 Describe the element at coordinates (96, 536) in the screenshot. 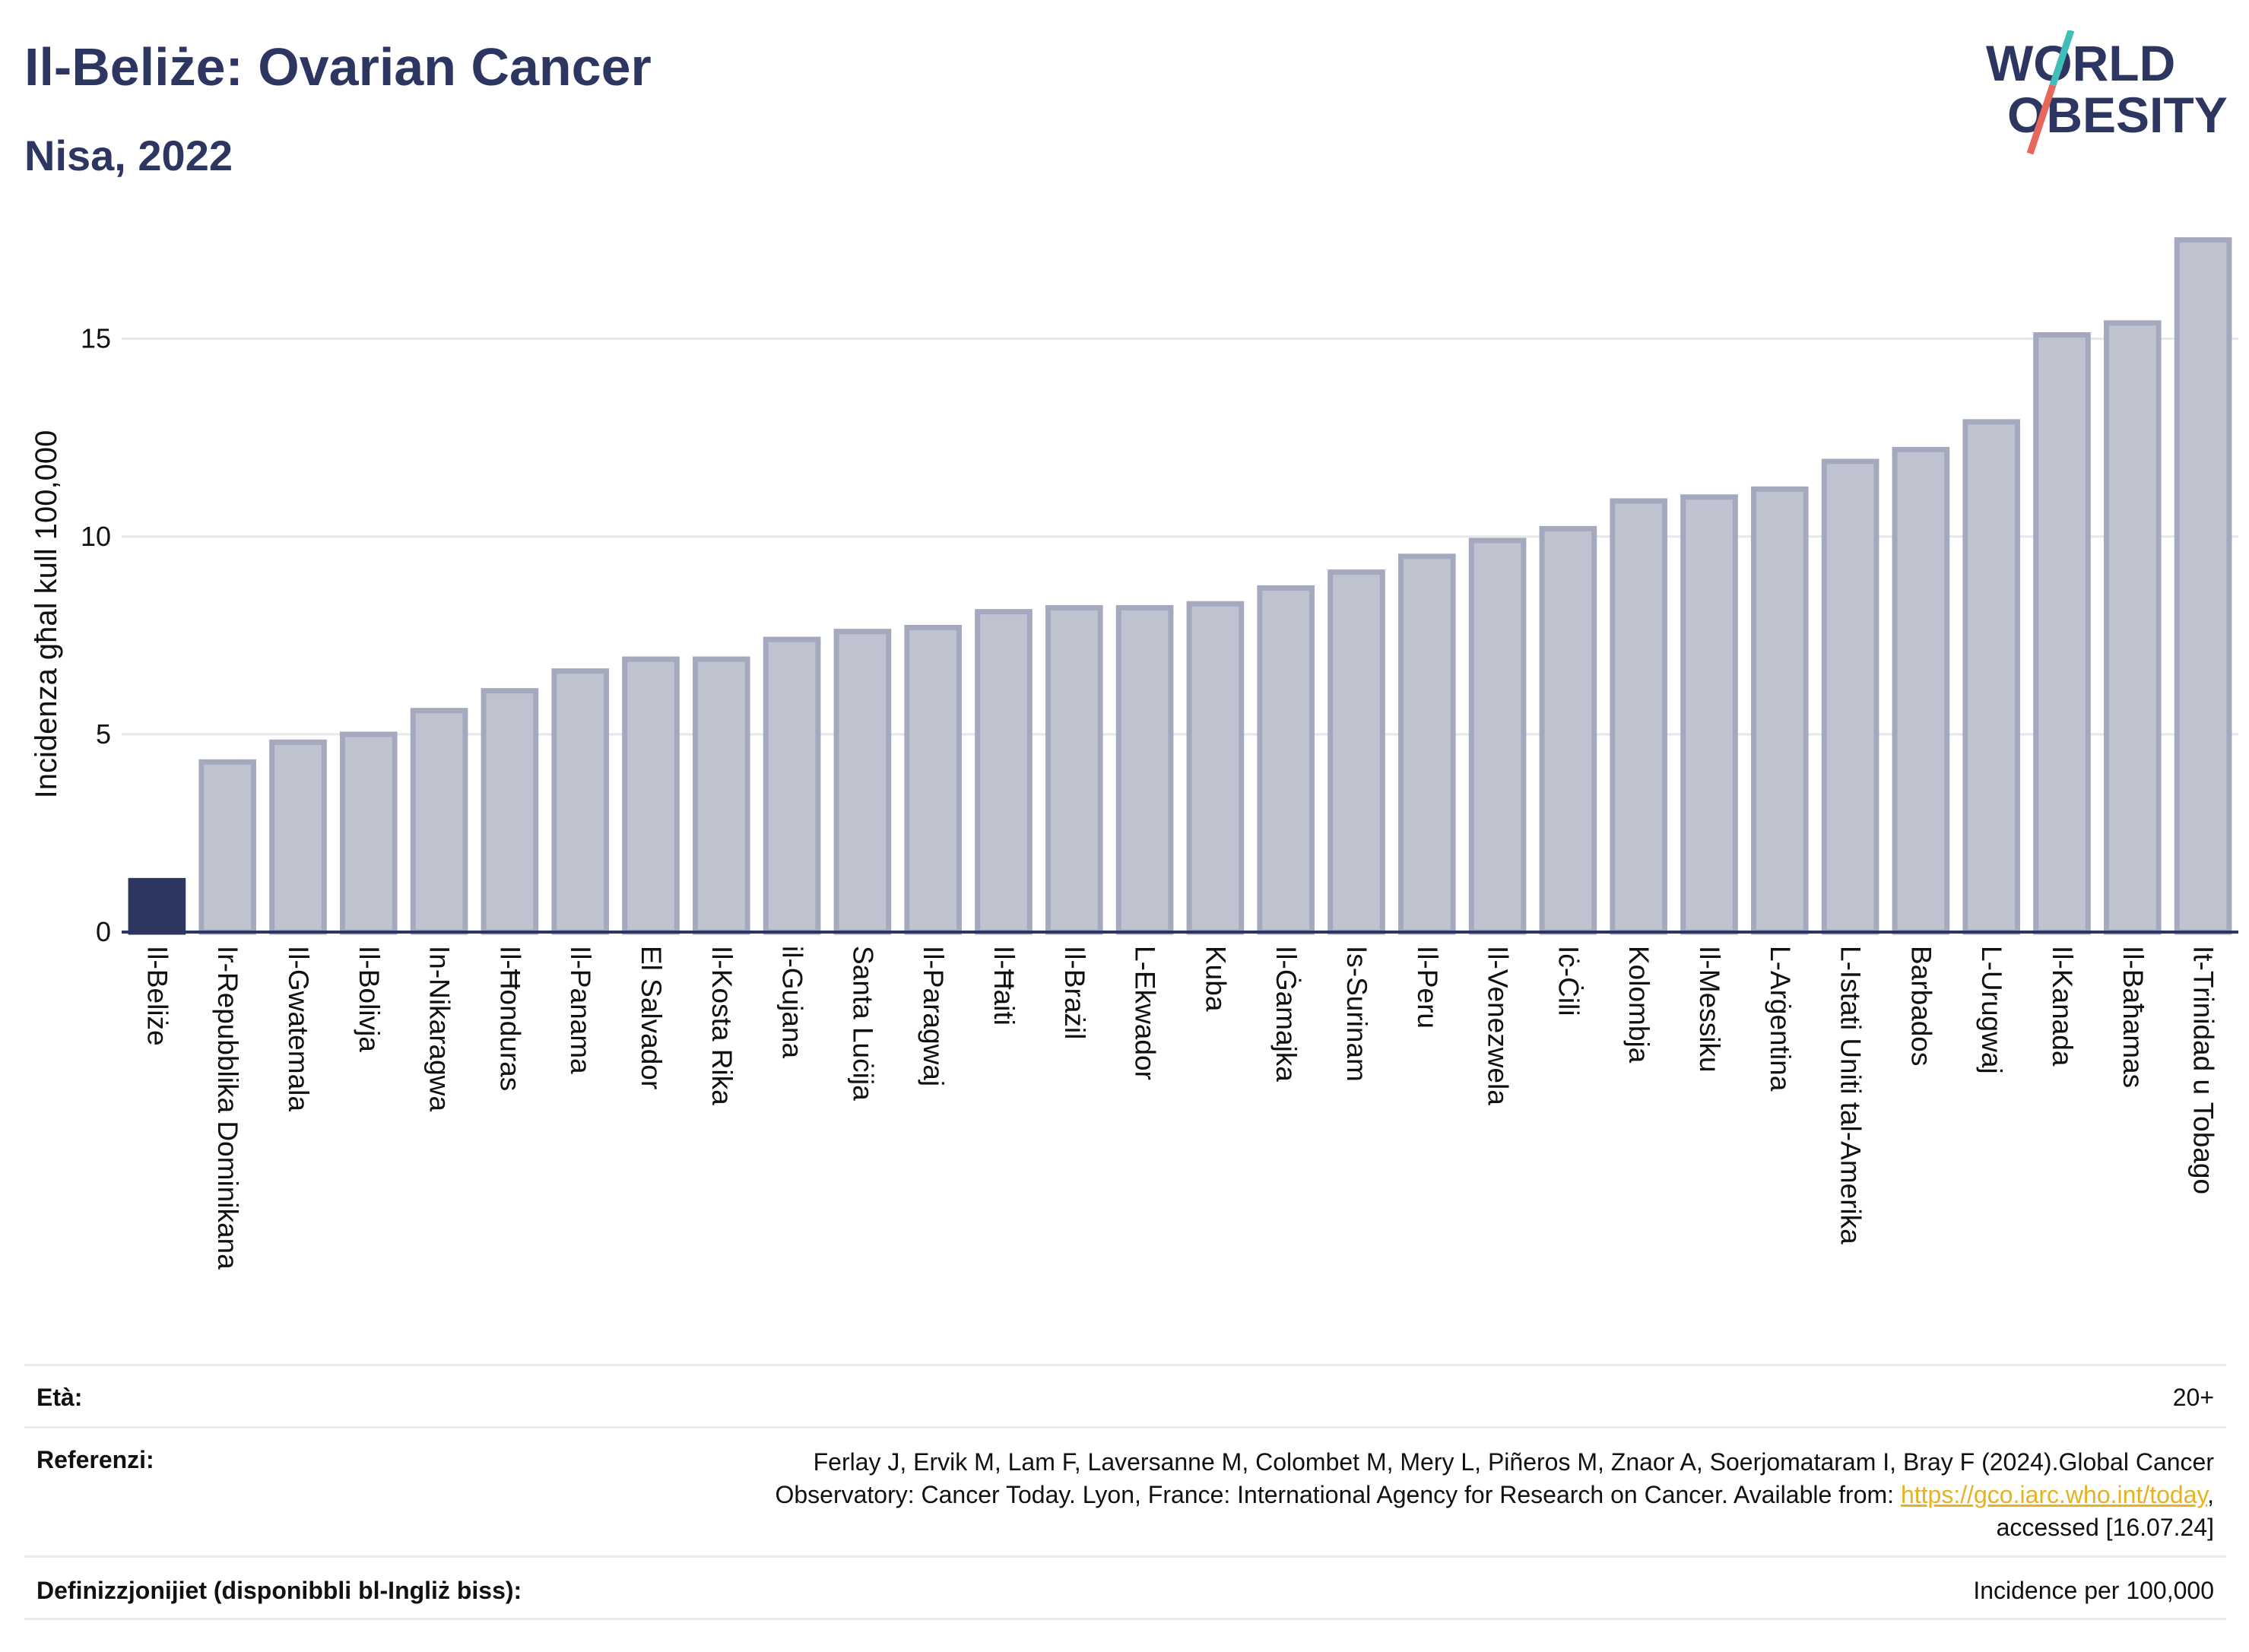

I see `y-tick-label: 10` at that location.